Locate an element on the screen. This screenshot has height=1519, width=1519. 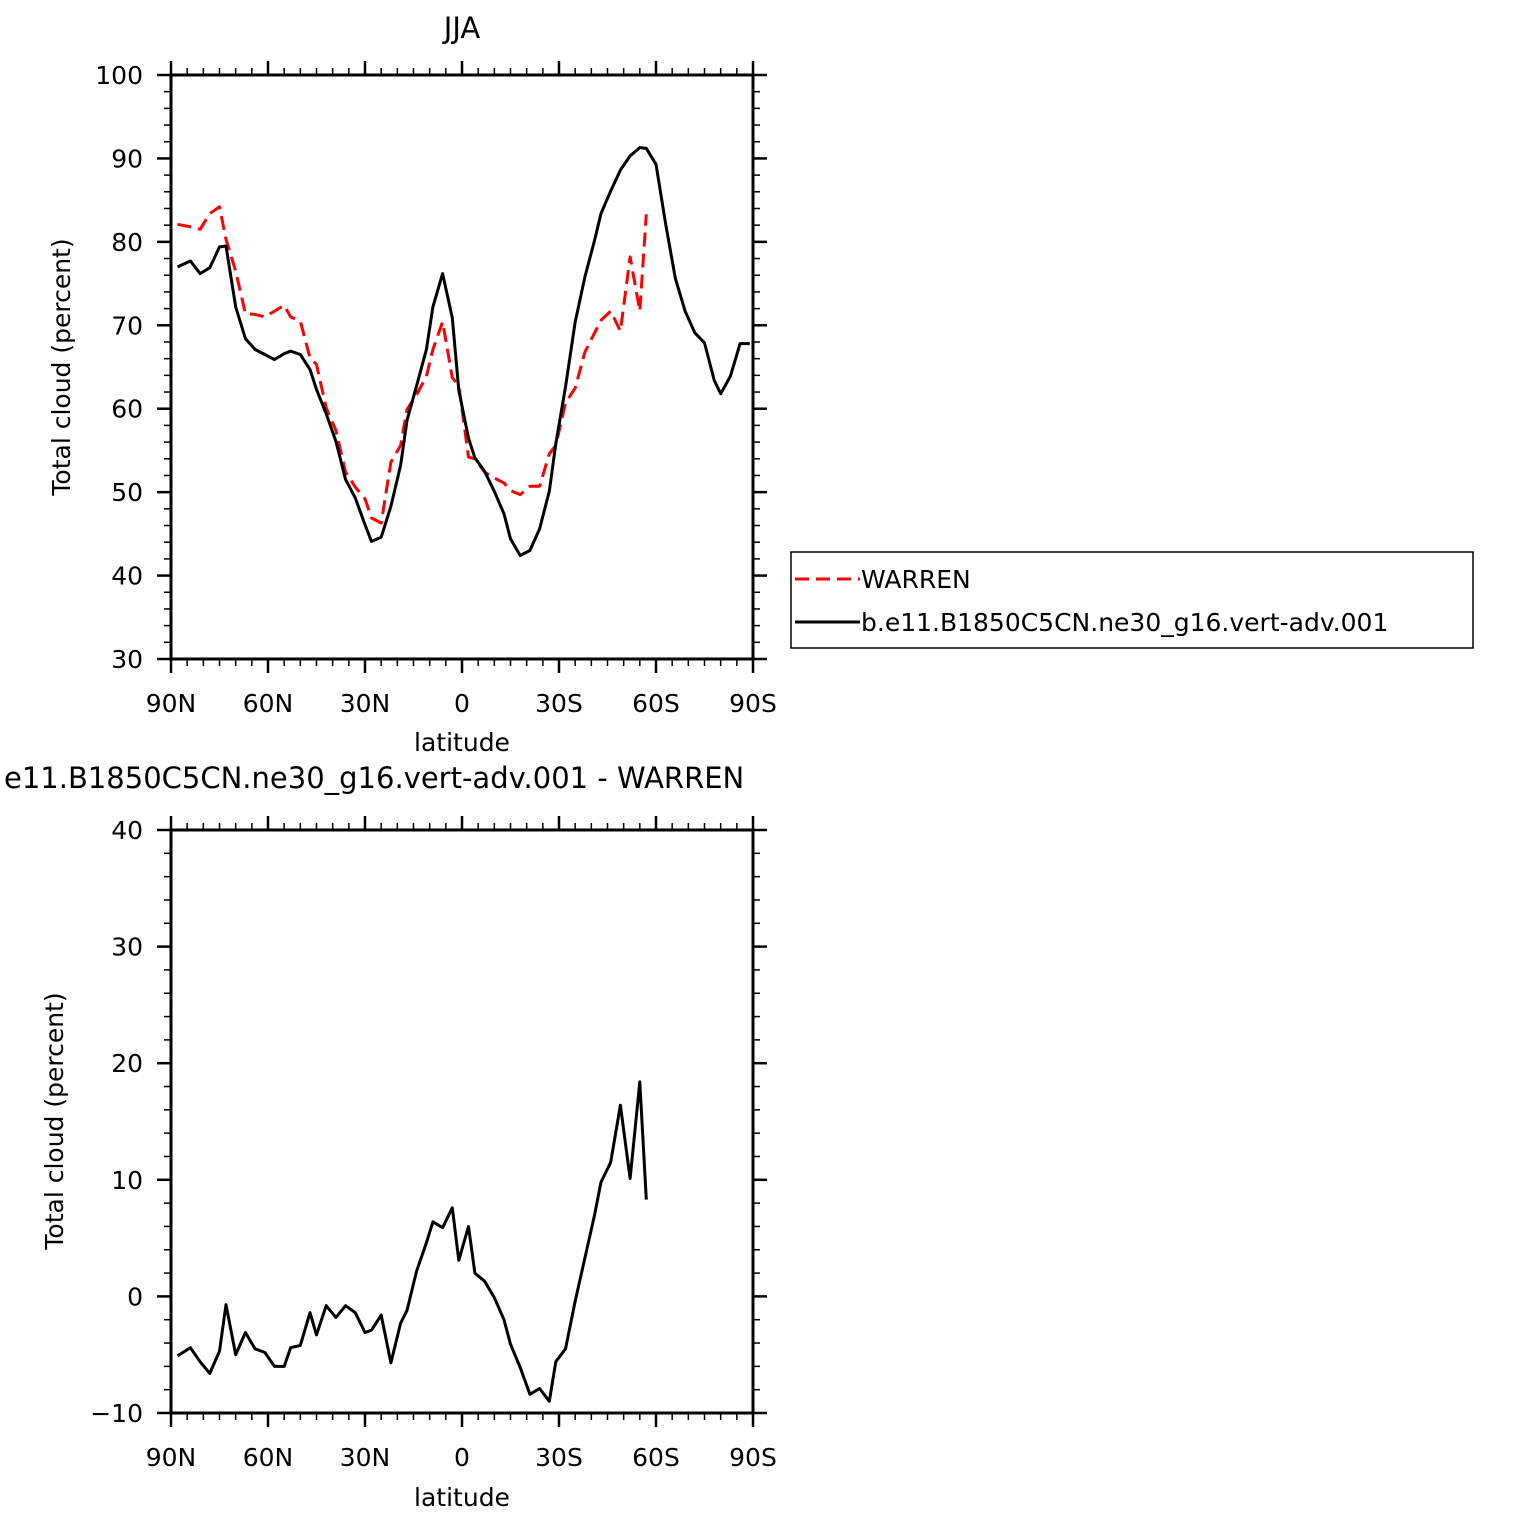
bottom-series-lines is located at coordinates (412, 1241).